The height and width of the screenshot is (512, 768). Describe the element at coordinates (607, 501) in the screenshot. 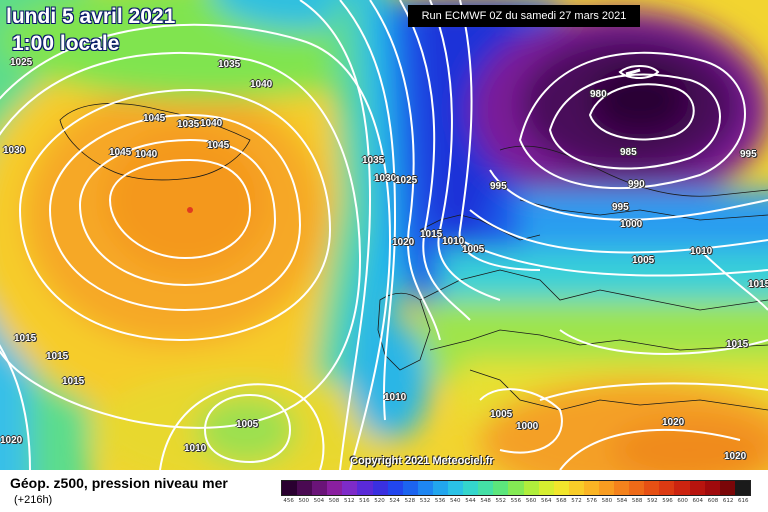

I see `color-scale-tick: 580` at that location.